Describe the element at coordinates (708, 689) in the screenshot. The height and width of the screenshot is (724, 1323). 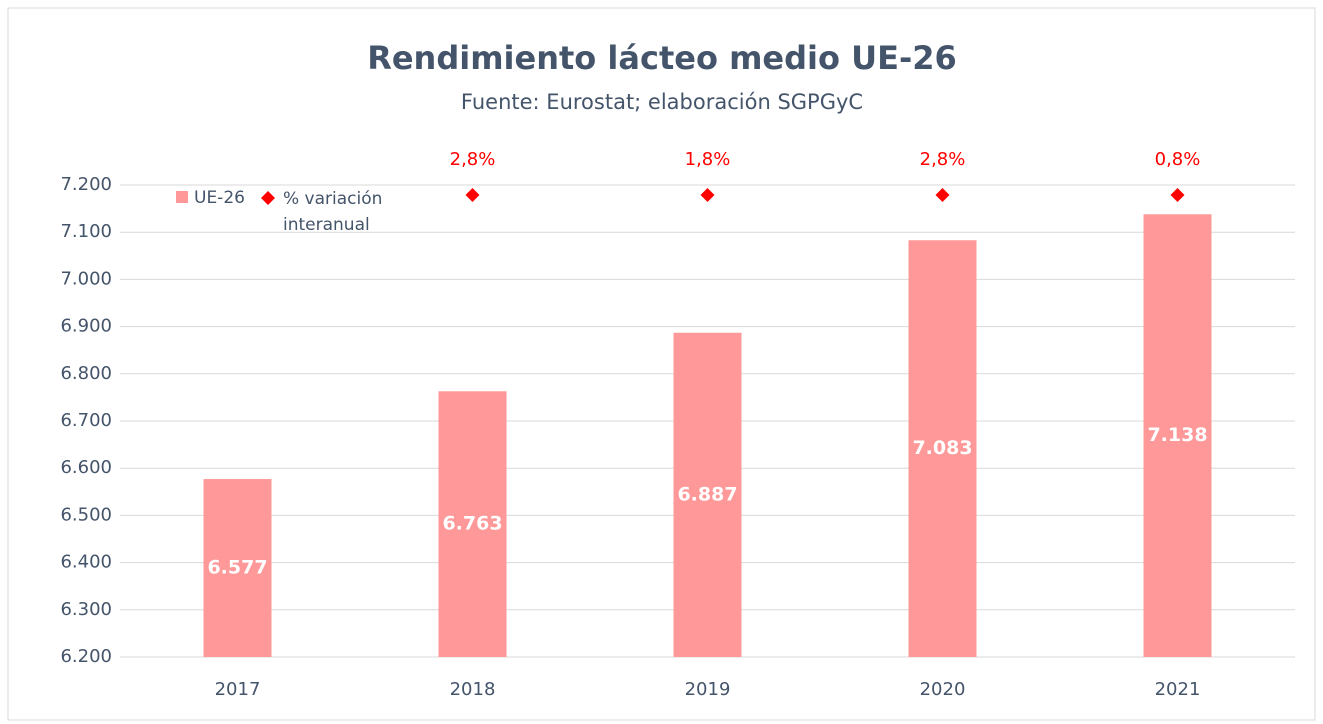
I see `x-tick-label: 2019` at that location.